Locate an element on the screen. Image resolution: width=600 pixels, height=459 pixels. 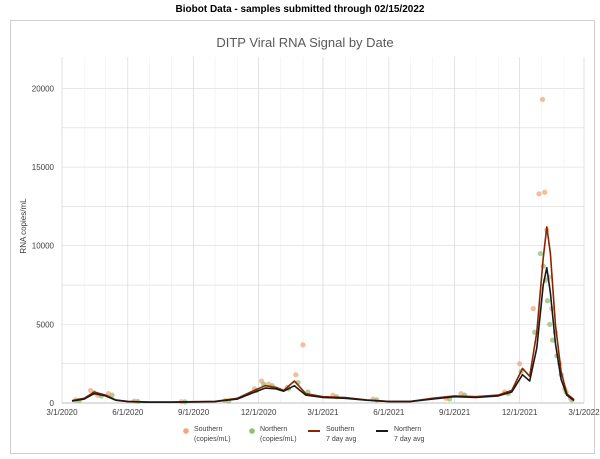
y-ticks: 0 5000 10000 15000 20000 is located at coordinates (43, 246).